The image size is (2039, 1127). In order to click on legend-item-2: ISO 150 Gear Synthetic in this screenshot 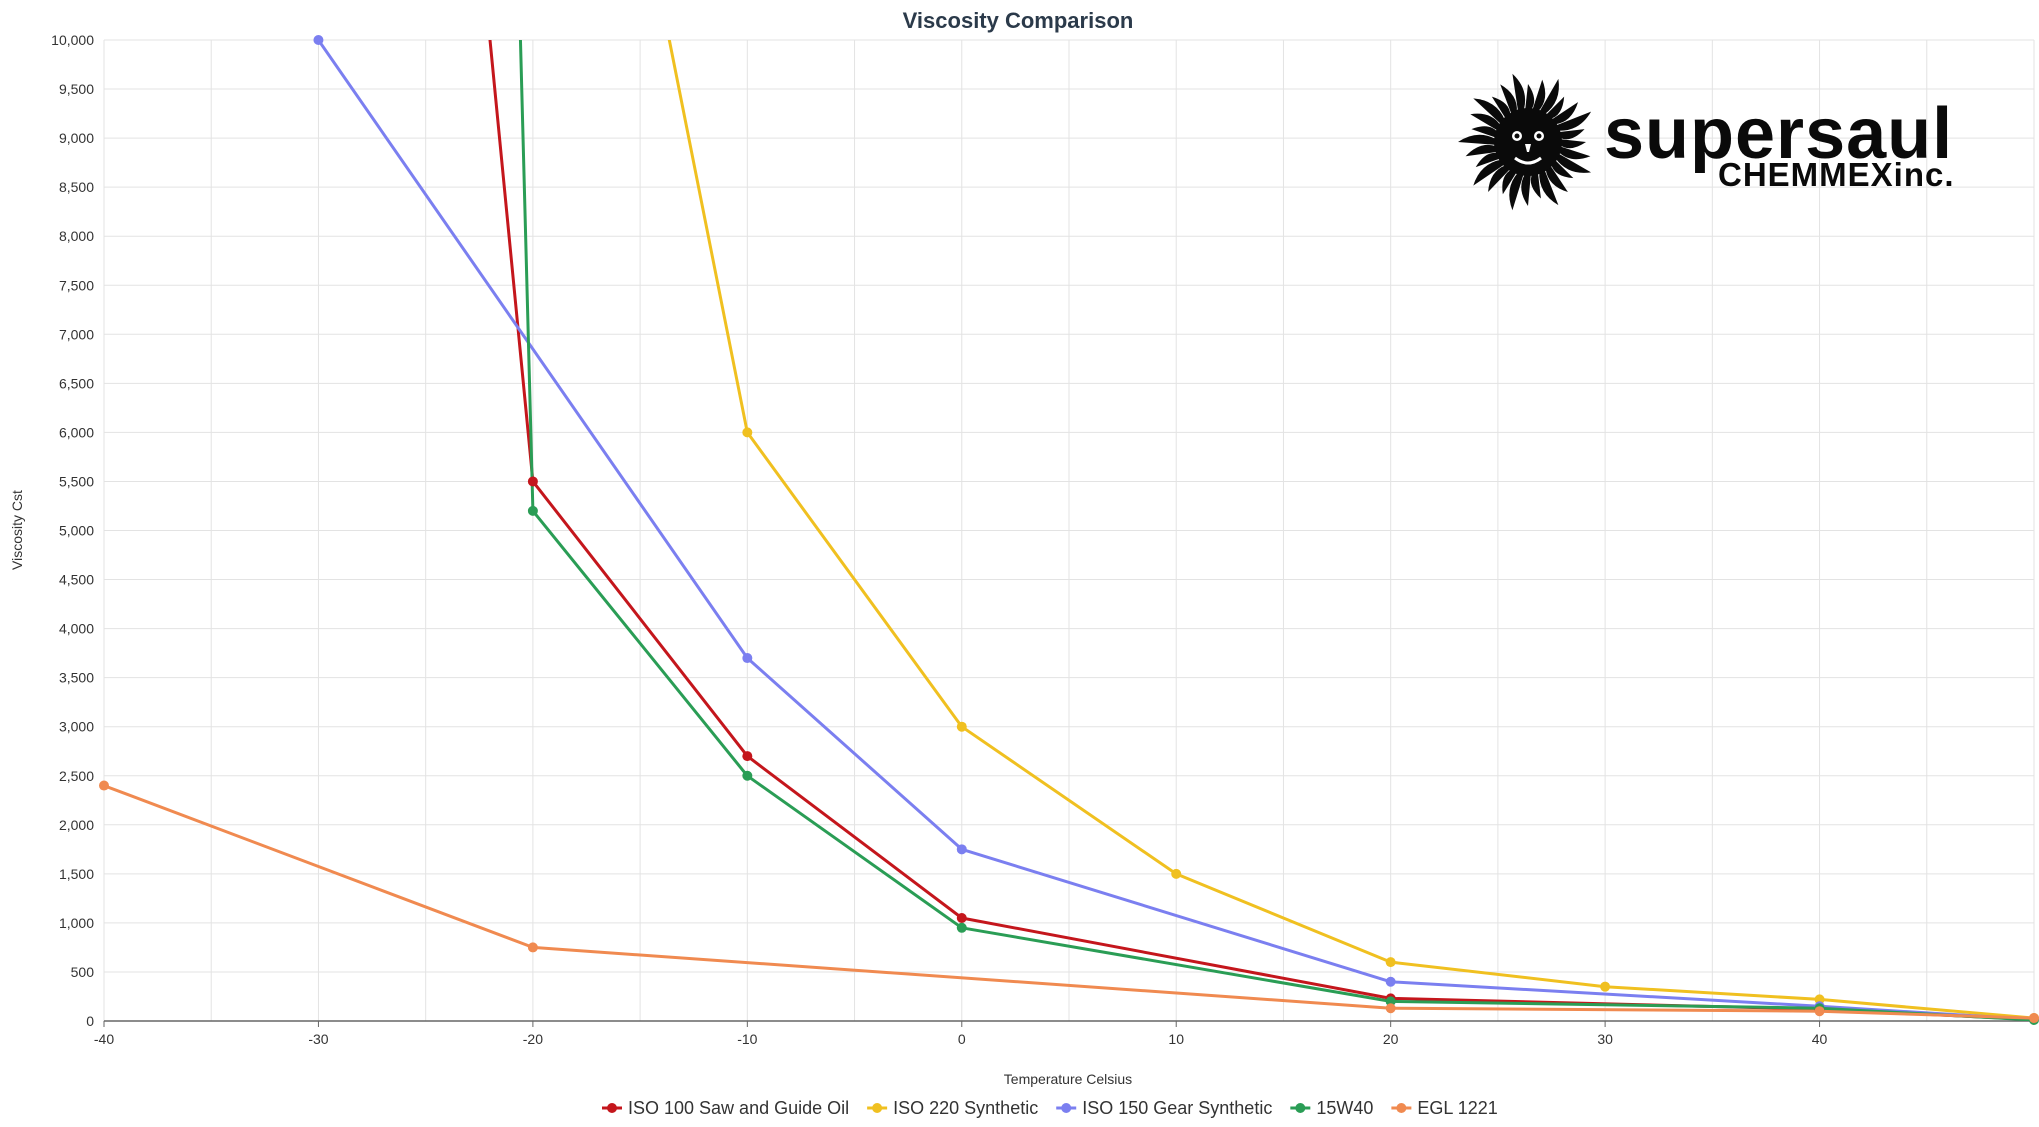, I will do `click(1164, 1108)`.